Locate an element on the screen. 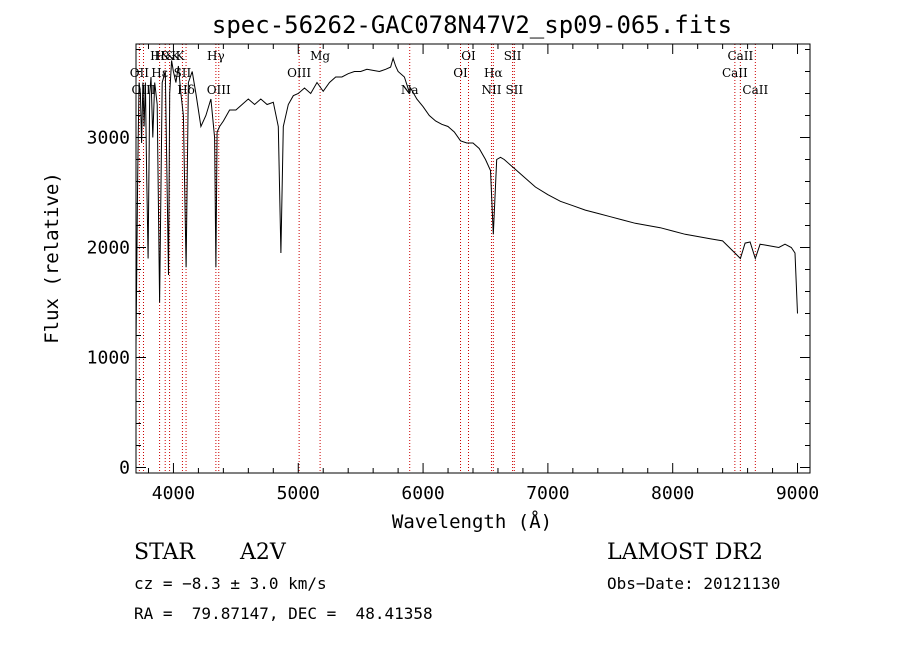 The height and width of the screenshot is (649, 900). x-tick-label: 8000 is located at coordinates (672, 493).